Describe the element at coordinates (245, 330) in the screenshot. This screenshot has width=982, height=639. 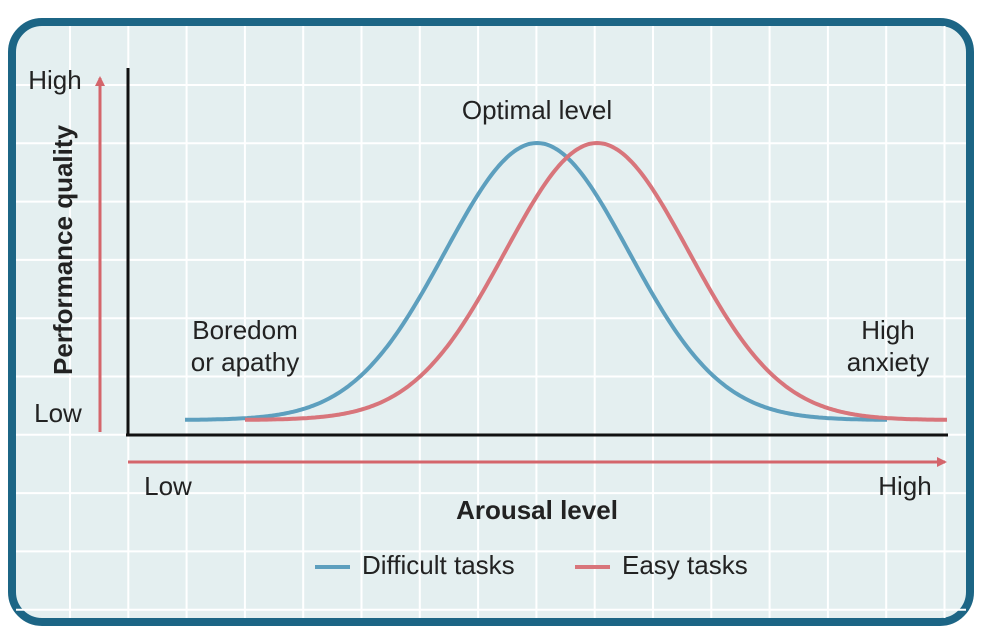
I see `annotation: Boredom` at that location.